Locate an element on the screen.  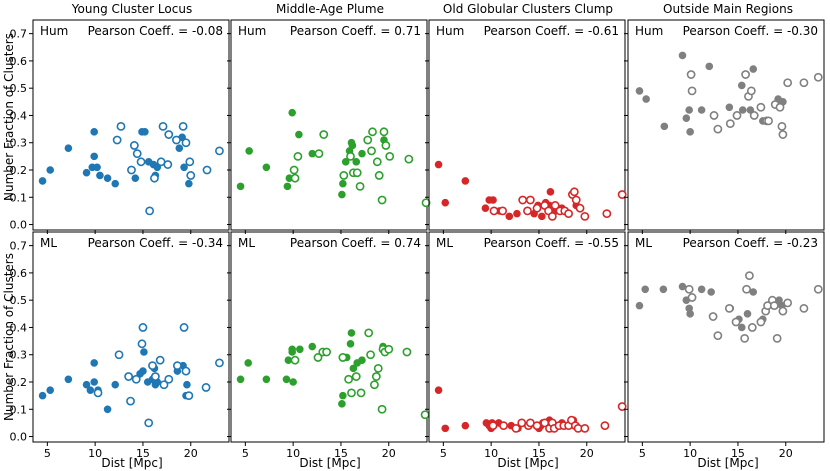
pearson-annotation: Pearson Coeff. = -0.61 is located at coordinates (551, 31).